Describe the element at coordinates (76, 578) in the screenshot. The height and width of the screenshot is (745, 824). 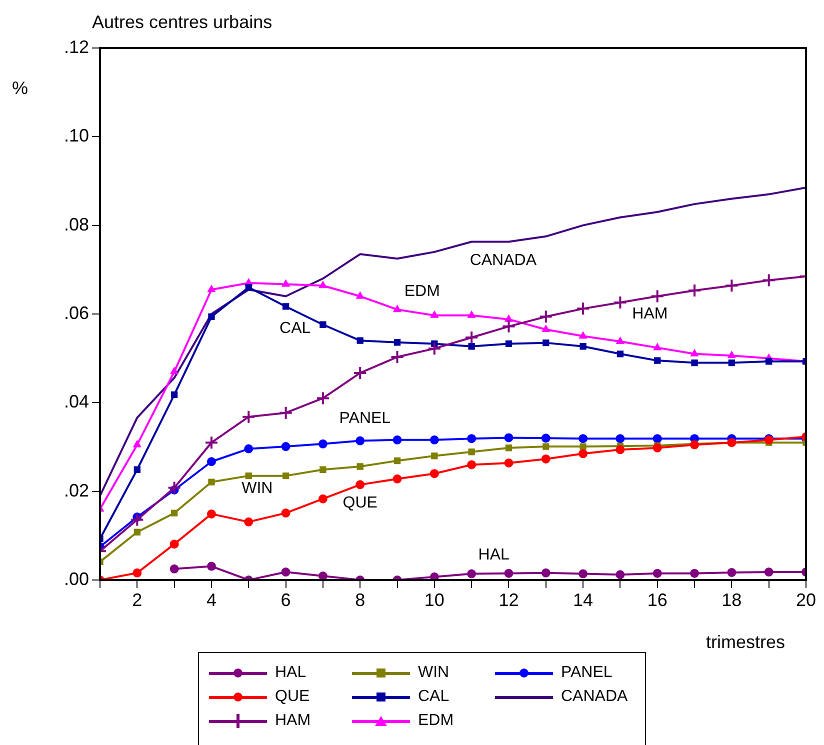
I see `y-tick-label: .00` at that location.